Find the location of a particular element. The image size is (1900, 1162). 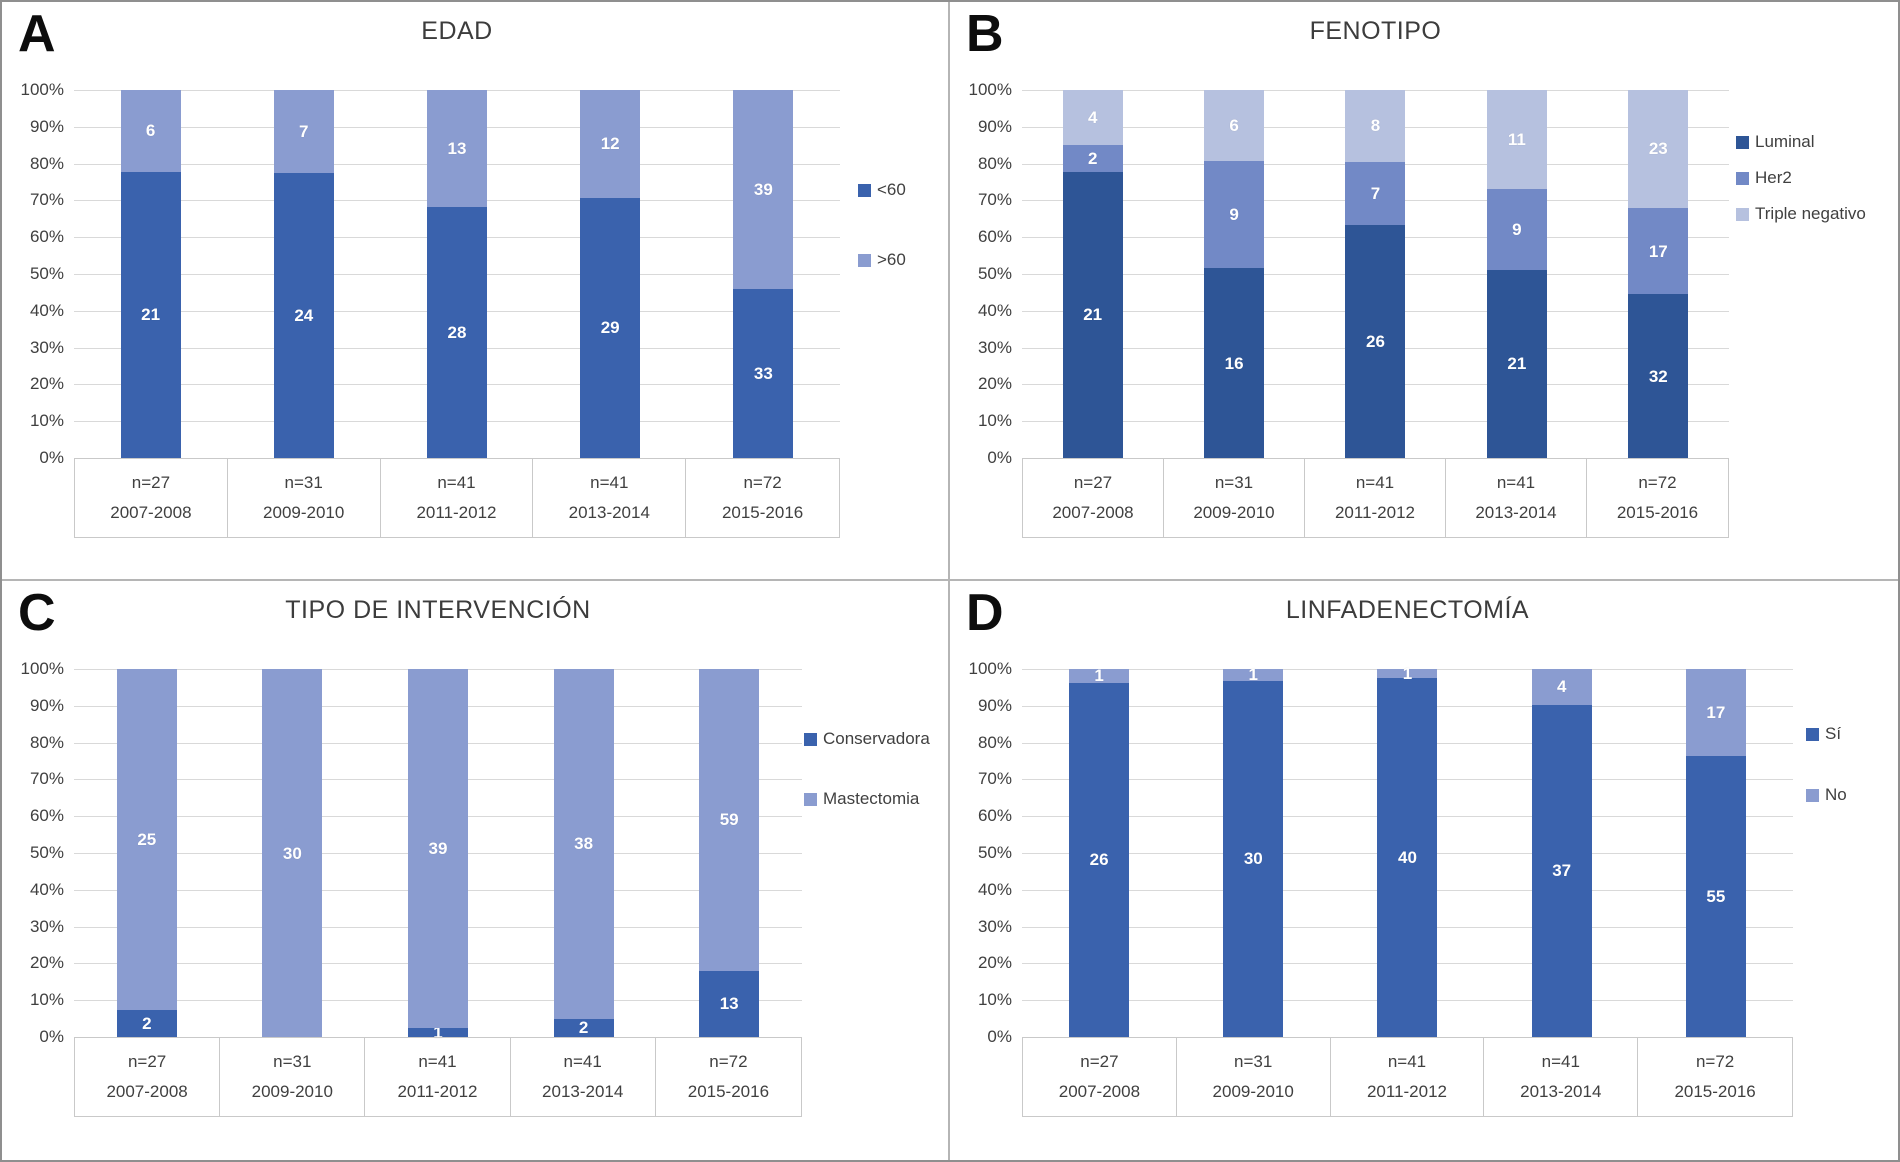

bar-segment: 37 is located at coordinates (1561, 870).